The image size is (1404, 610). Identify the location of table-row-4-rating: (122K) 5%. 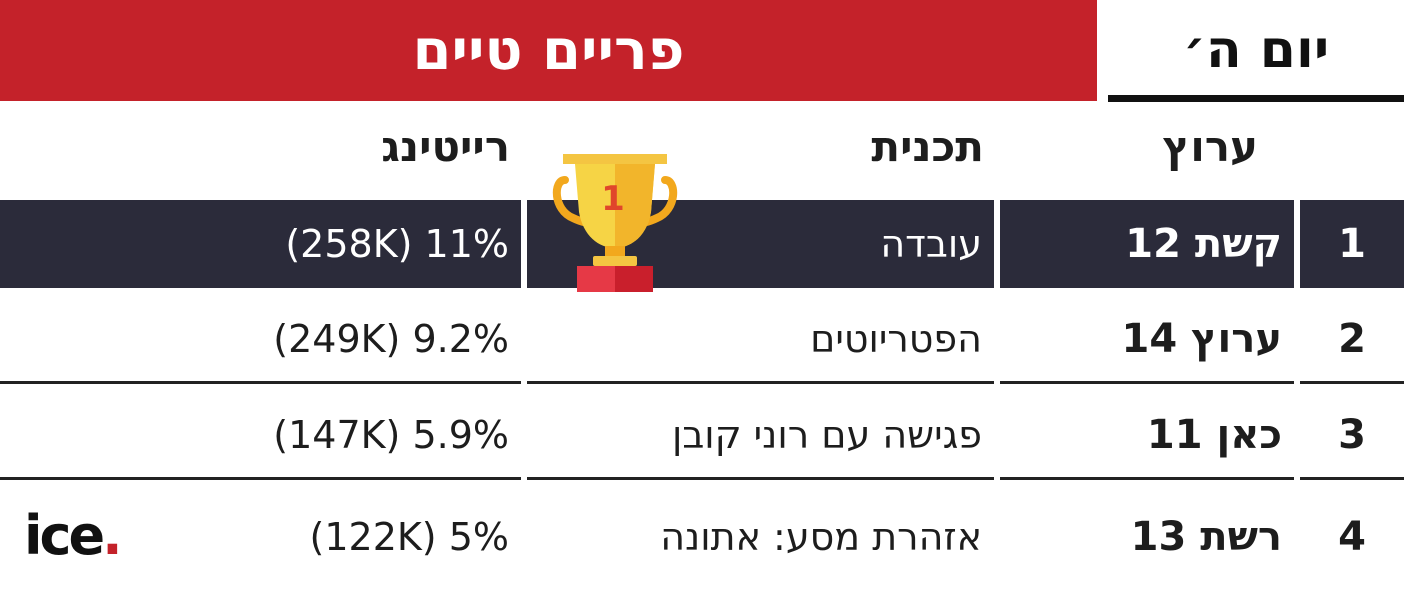
(409, 537).